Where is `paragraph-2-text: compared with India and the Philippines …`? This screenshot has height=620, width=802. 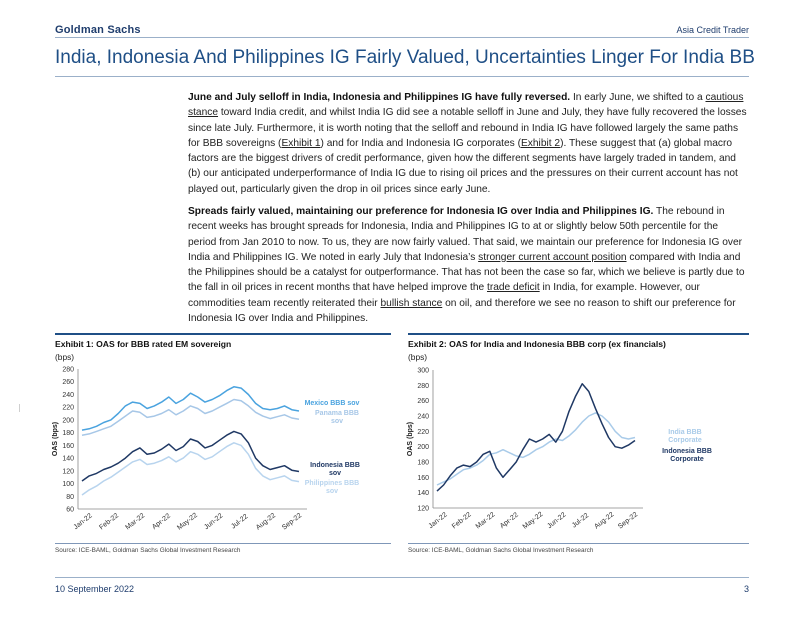
paragraph-2-text: compared with India and the Philippines … is located at coordinates (466, 272).